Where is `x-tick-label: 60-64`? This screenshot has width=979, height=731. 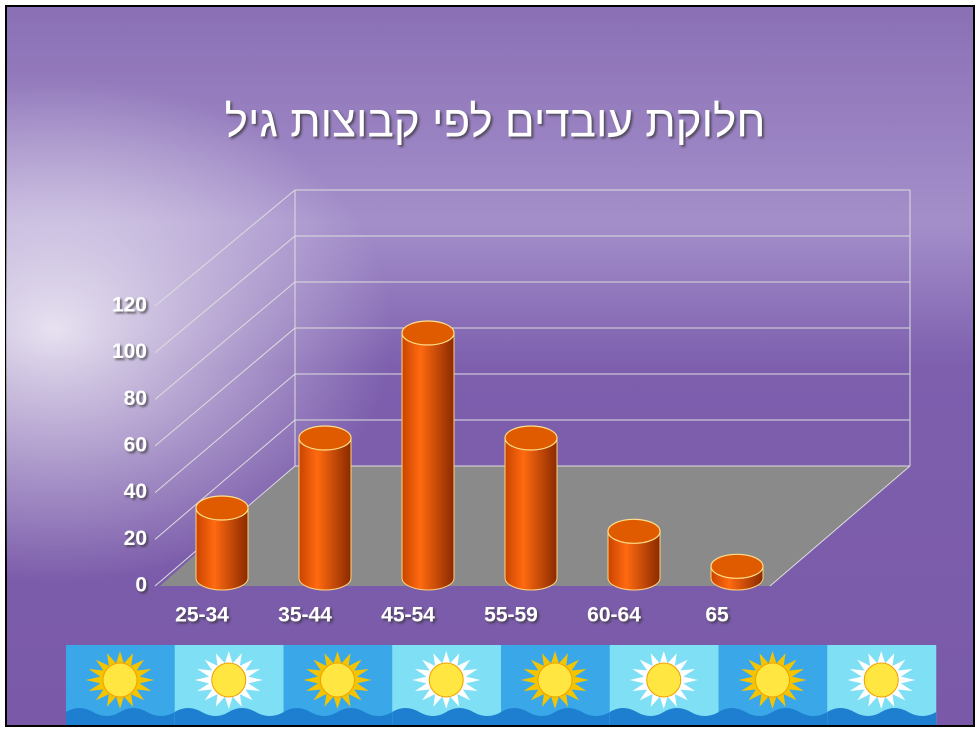
x-tick-label: 60-64 is located at coordinates (614, 615).